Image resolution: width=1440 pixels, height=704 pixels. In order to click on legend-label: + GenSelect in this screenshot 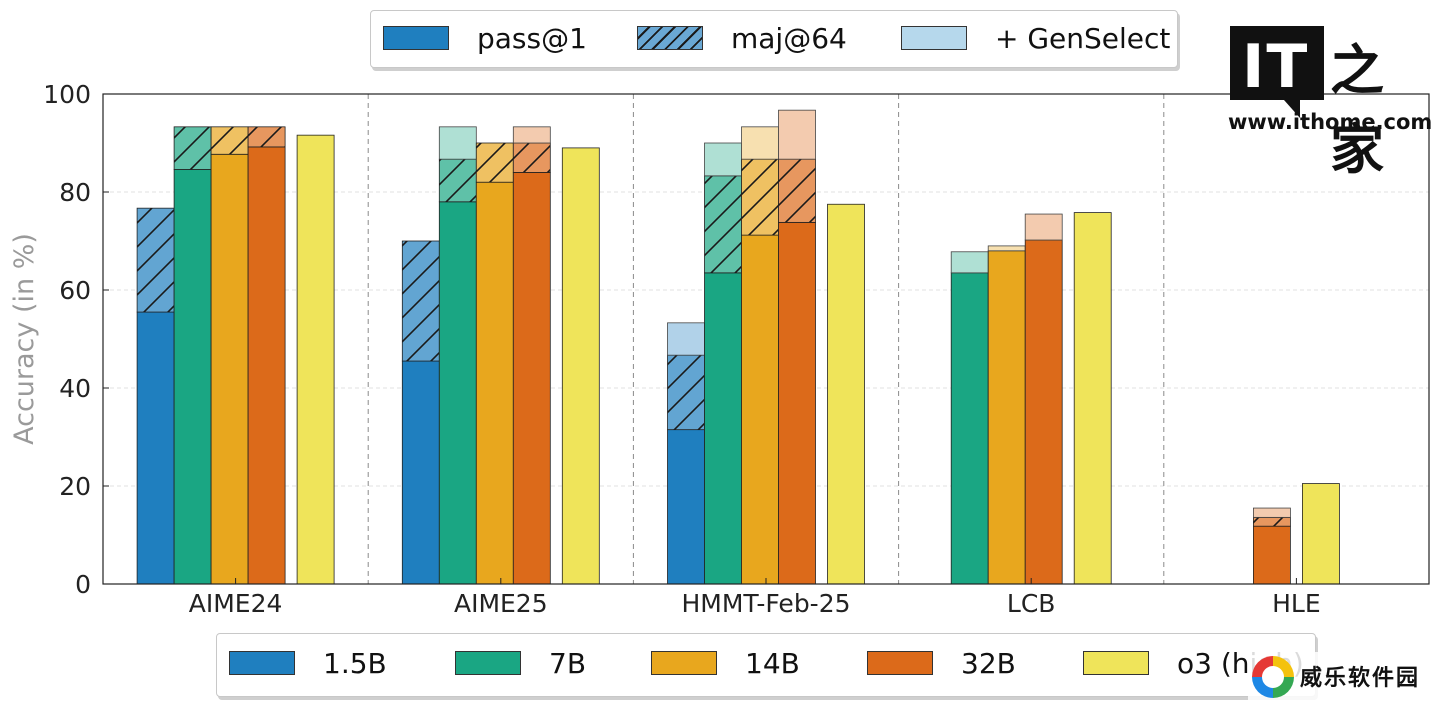, I will do `click(1083, 38)`.